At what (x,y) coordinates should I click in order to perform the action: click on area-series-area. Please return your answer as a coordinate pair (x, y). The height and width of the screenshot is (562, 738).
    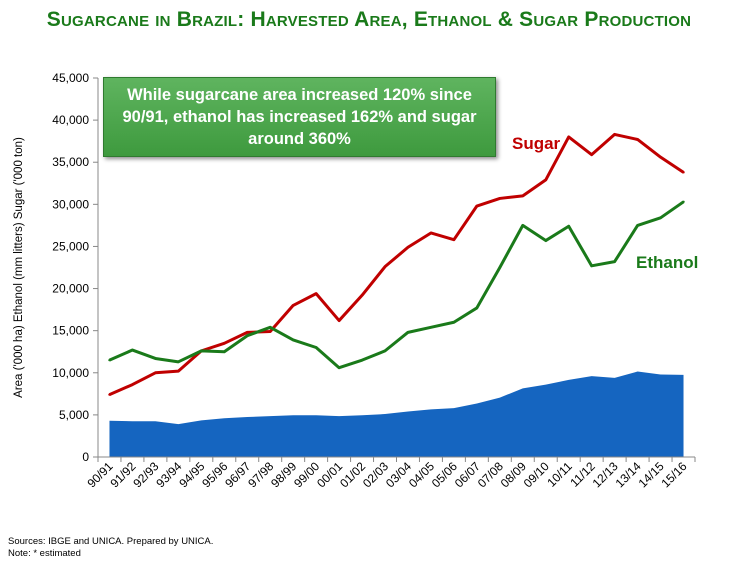
    Looking at the image, I should click on (396, 414).